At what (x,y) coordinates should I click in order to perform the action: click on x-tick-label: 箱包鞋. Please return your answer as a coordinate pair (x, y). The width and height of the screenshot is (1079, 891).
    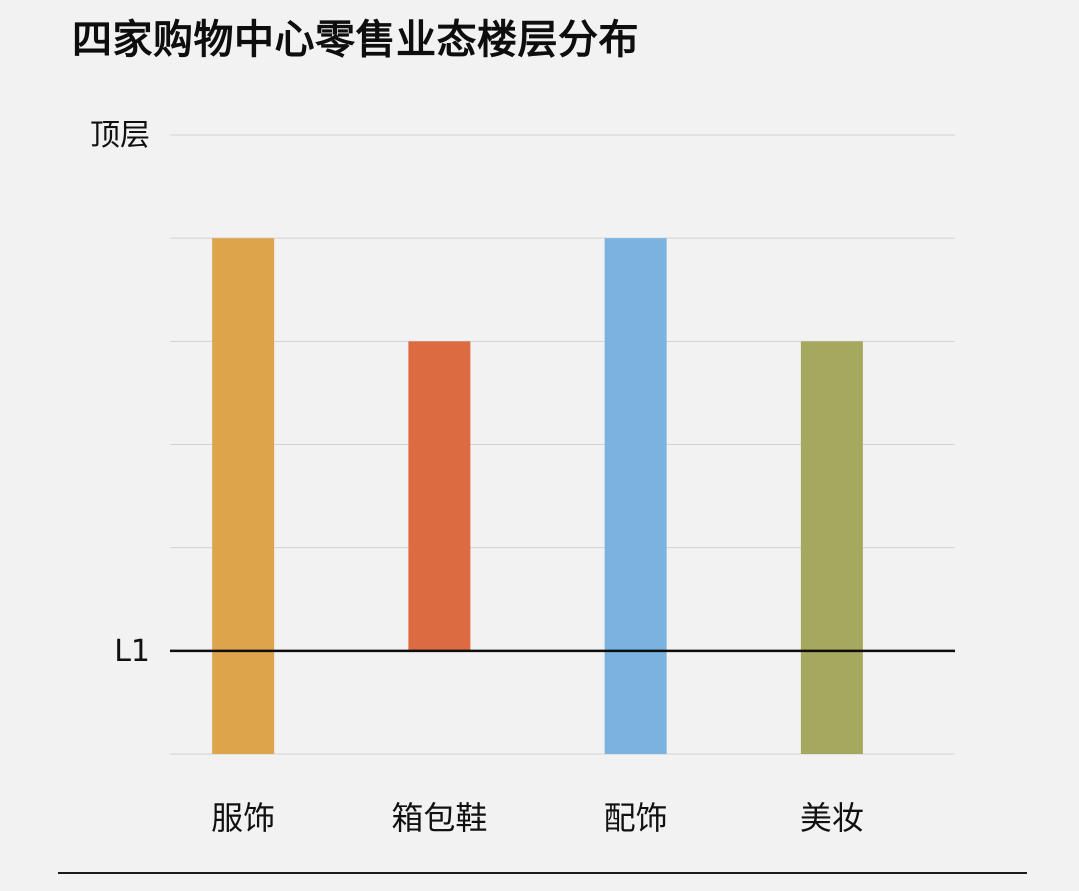
    Looking at the image, I should click on (439, 818).